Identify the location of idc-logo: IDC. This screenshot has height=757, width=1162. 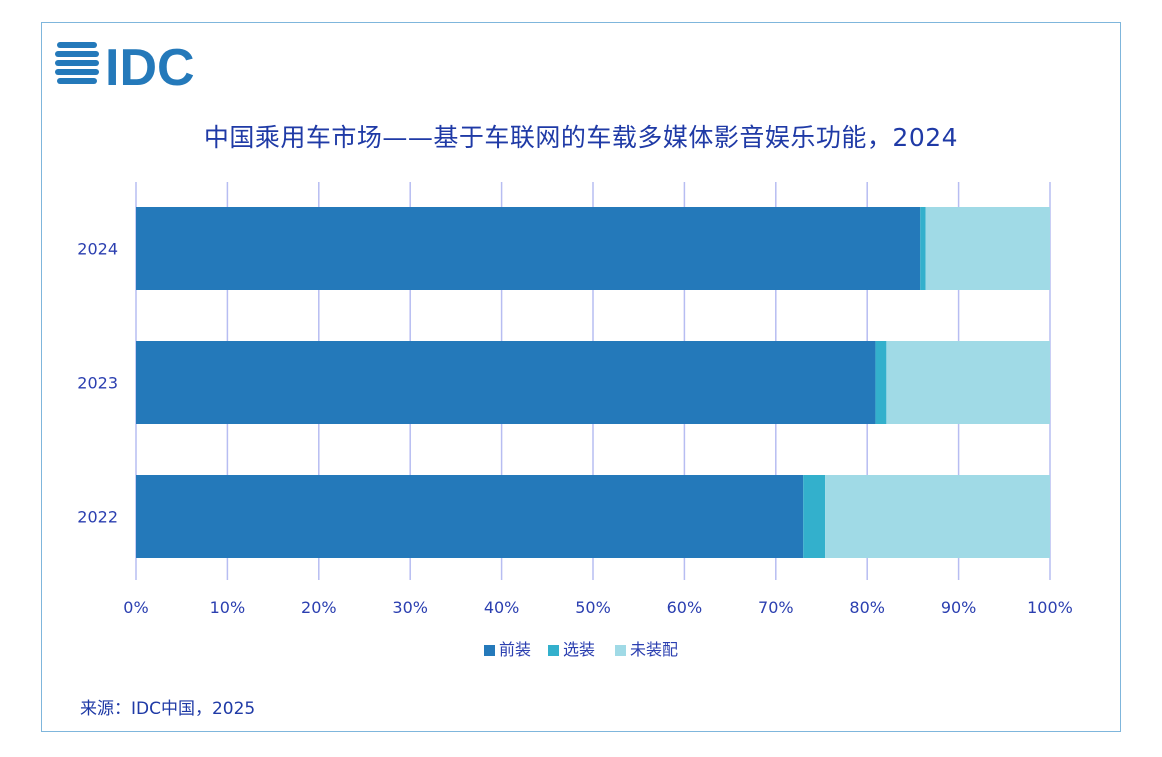
(125, 66).